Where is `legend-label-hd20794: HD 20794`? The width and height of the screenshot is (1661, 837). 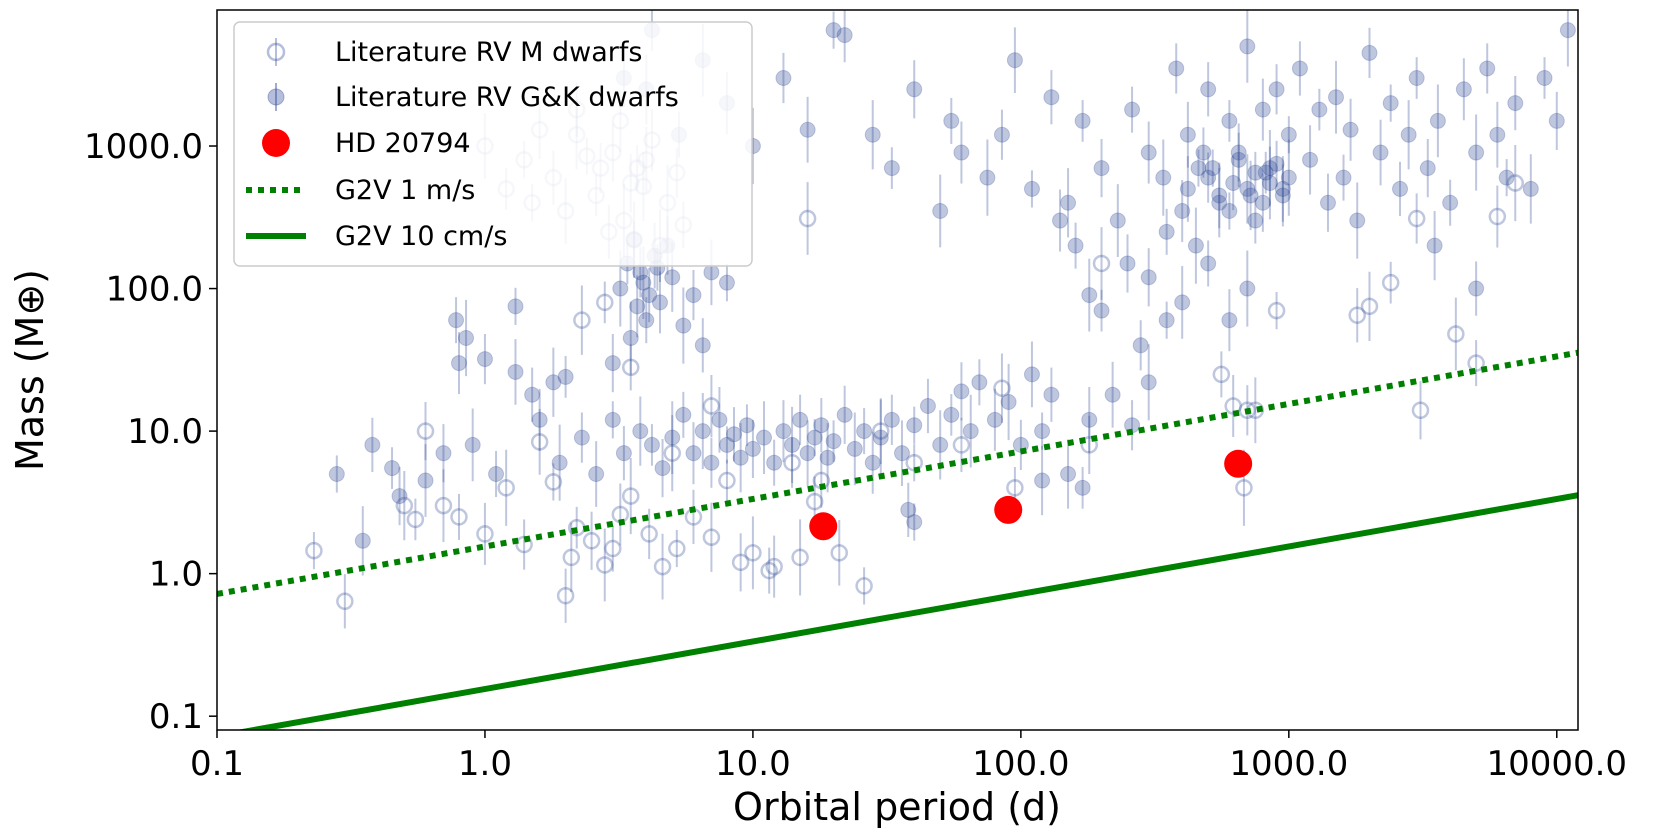 legend-label-hd20794: HD 20794 is located at coordinates (403, 143).